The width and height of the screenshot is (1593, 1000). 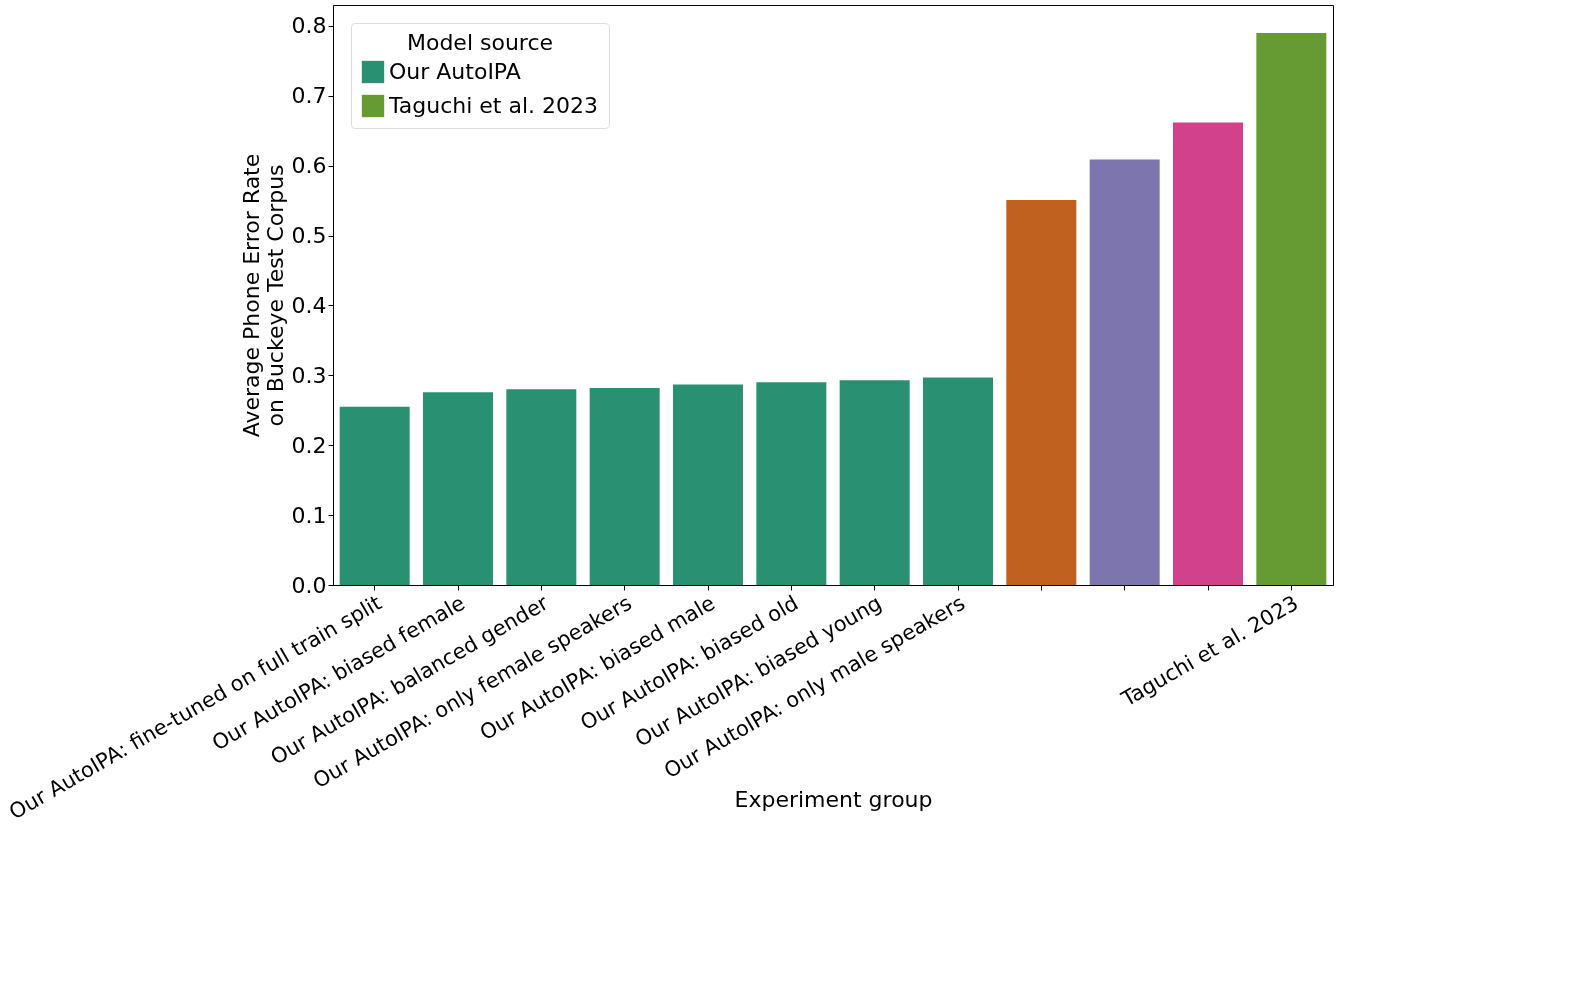 What do you see at coordinates (309, 585) in the screenshot?
I see `y-tick-label: 0.0` at bounding box center [309, 585].